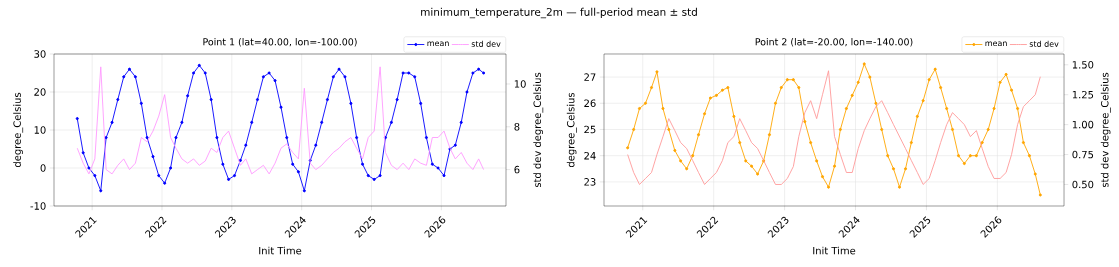 This screenshot has width=1119, height=267. Describe the element at coordinates (590, 155) in the screenshot. I see `y-tick-label: 24` at that location.